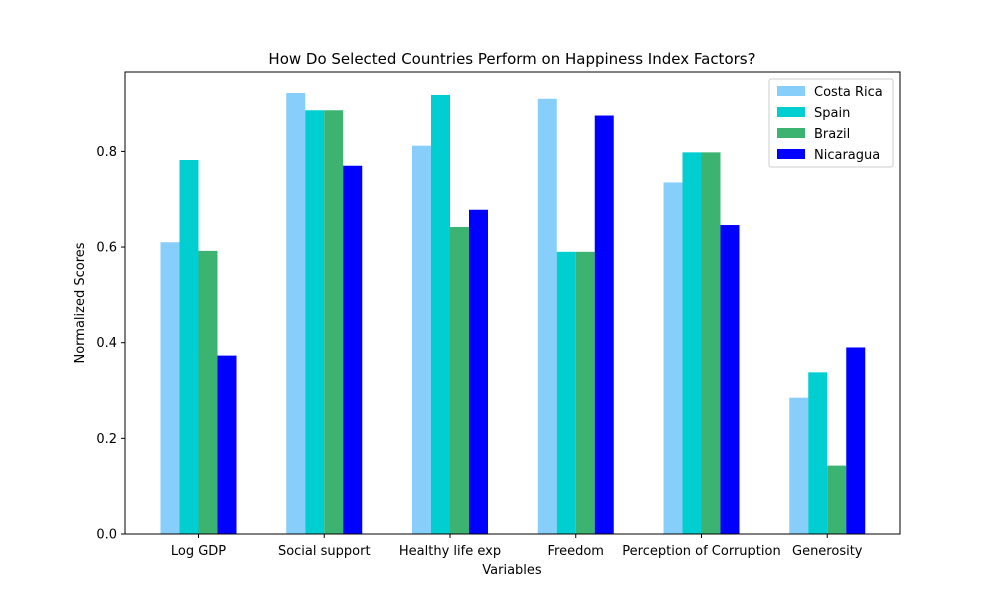  I want to click on x-tick-label: Perception of Corruption, so click(701, 551).